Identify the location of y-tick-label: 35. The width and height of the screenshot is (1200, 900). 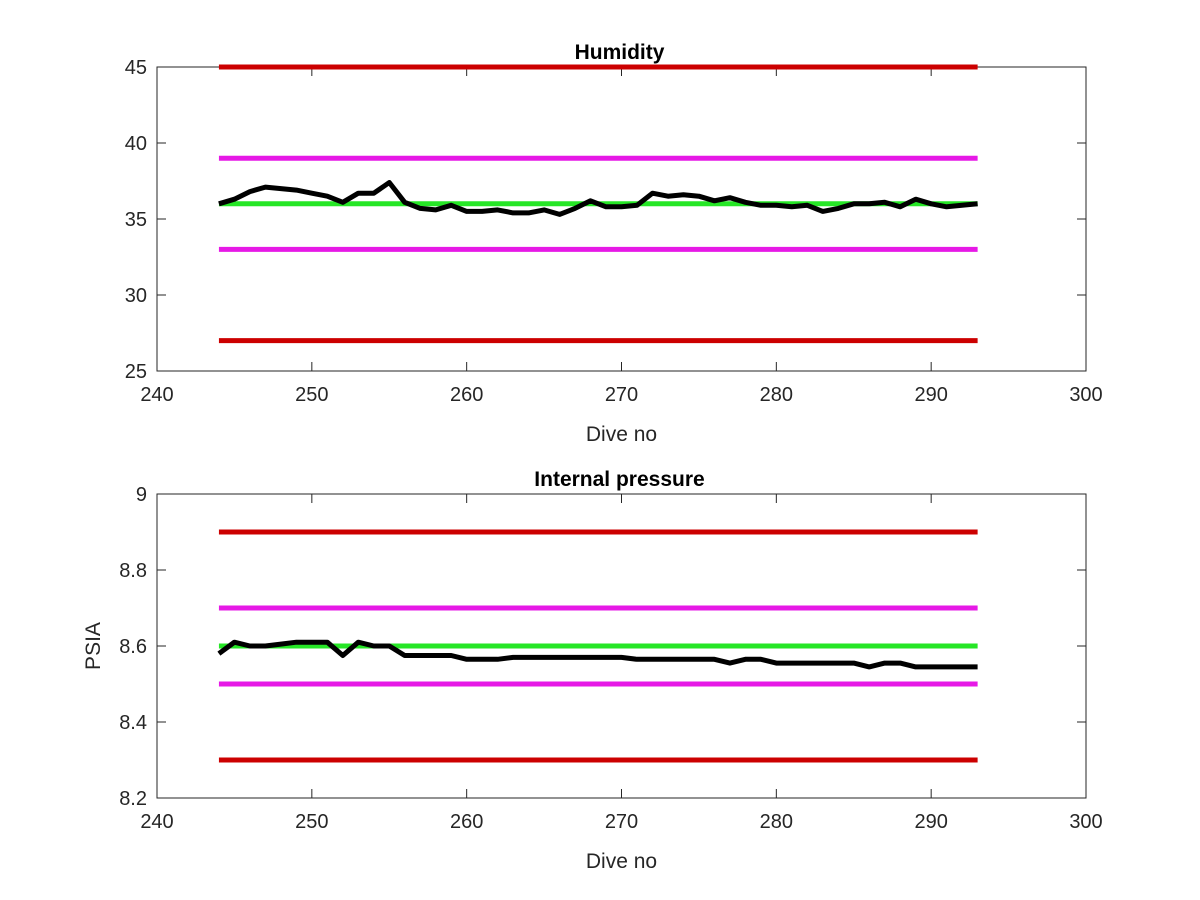
(136, 220).